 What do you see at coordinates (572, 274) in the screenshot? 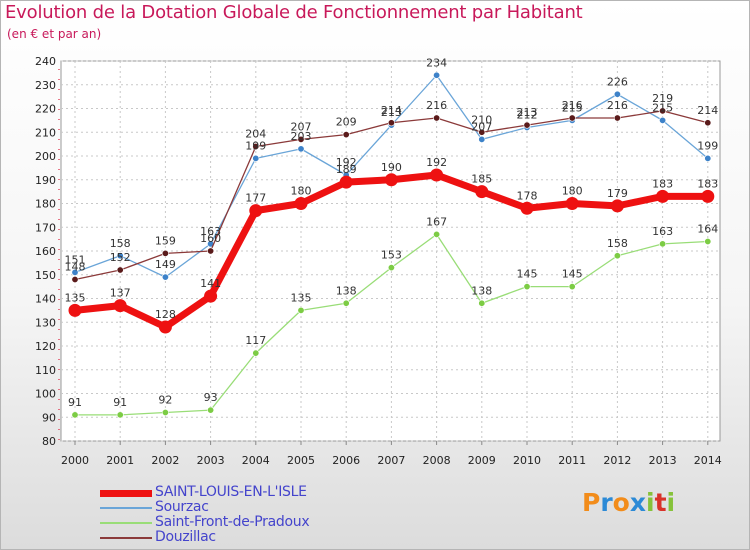
I see `data-label: 145` at bounding box center [572, 274].